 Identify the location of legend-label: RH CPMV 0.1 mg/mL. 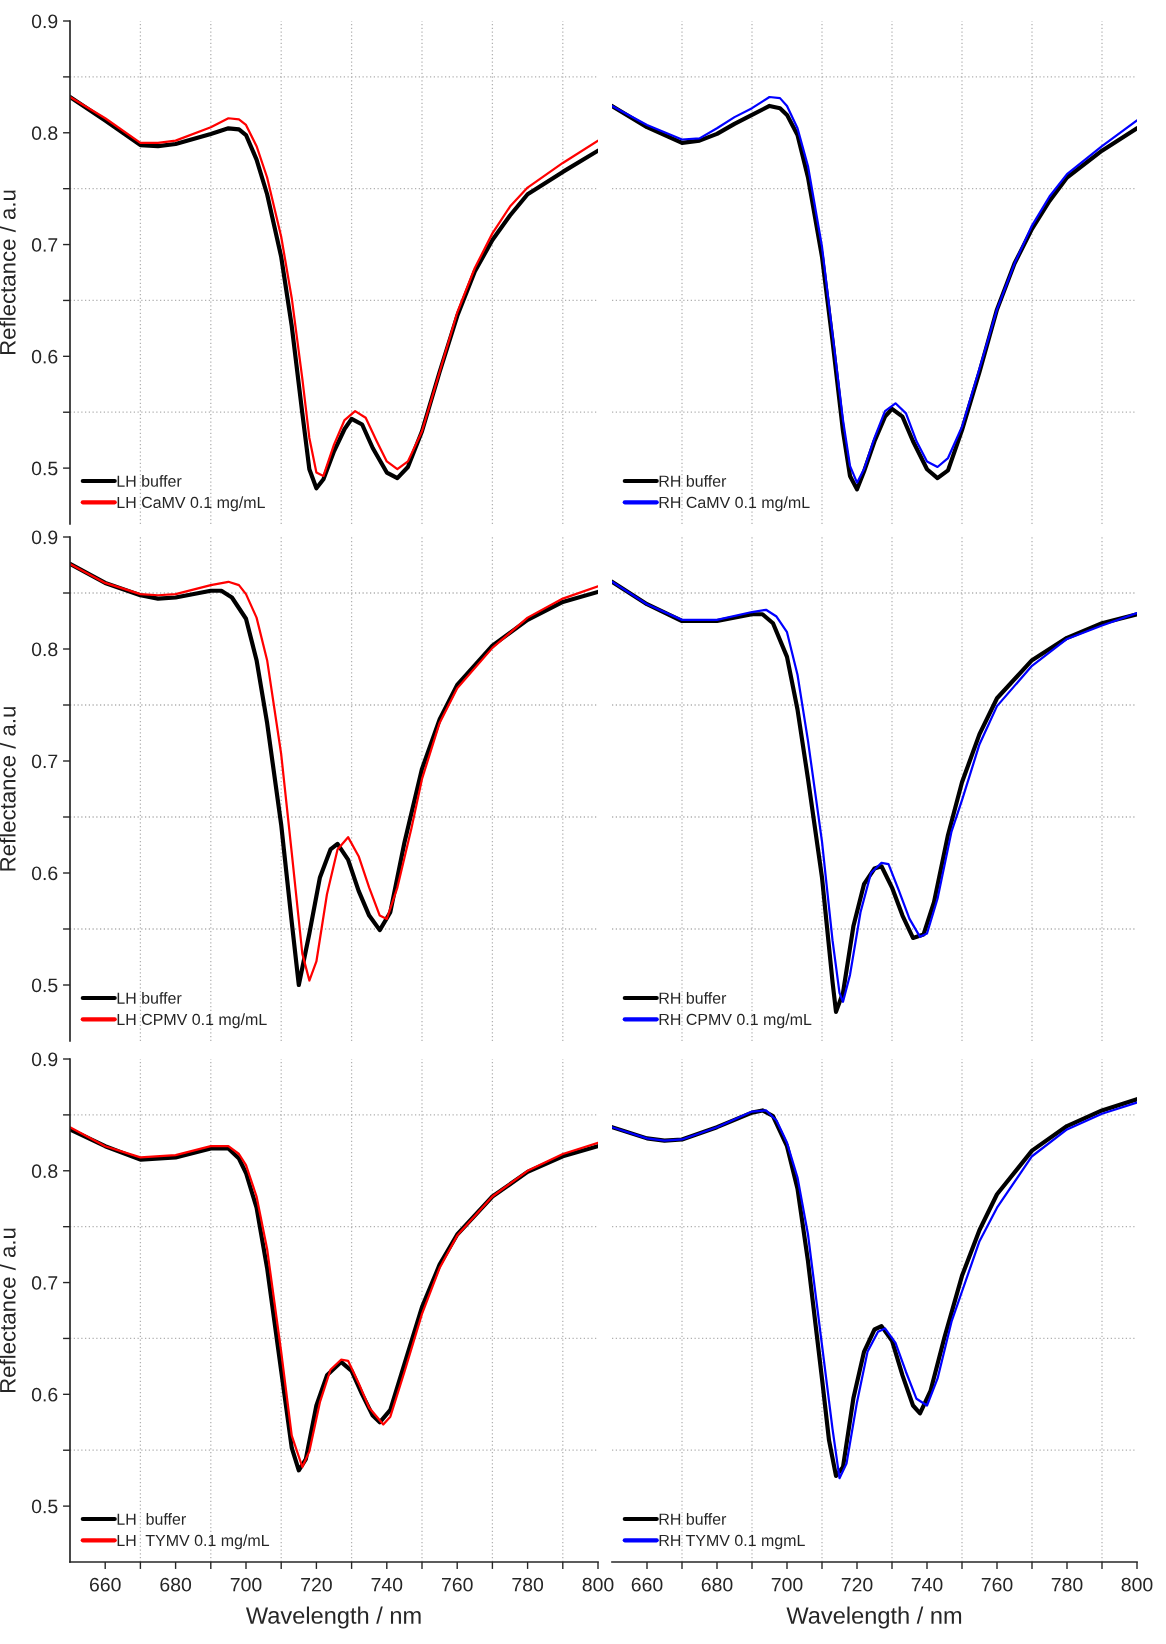
(735, 1021).